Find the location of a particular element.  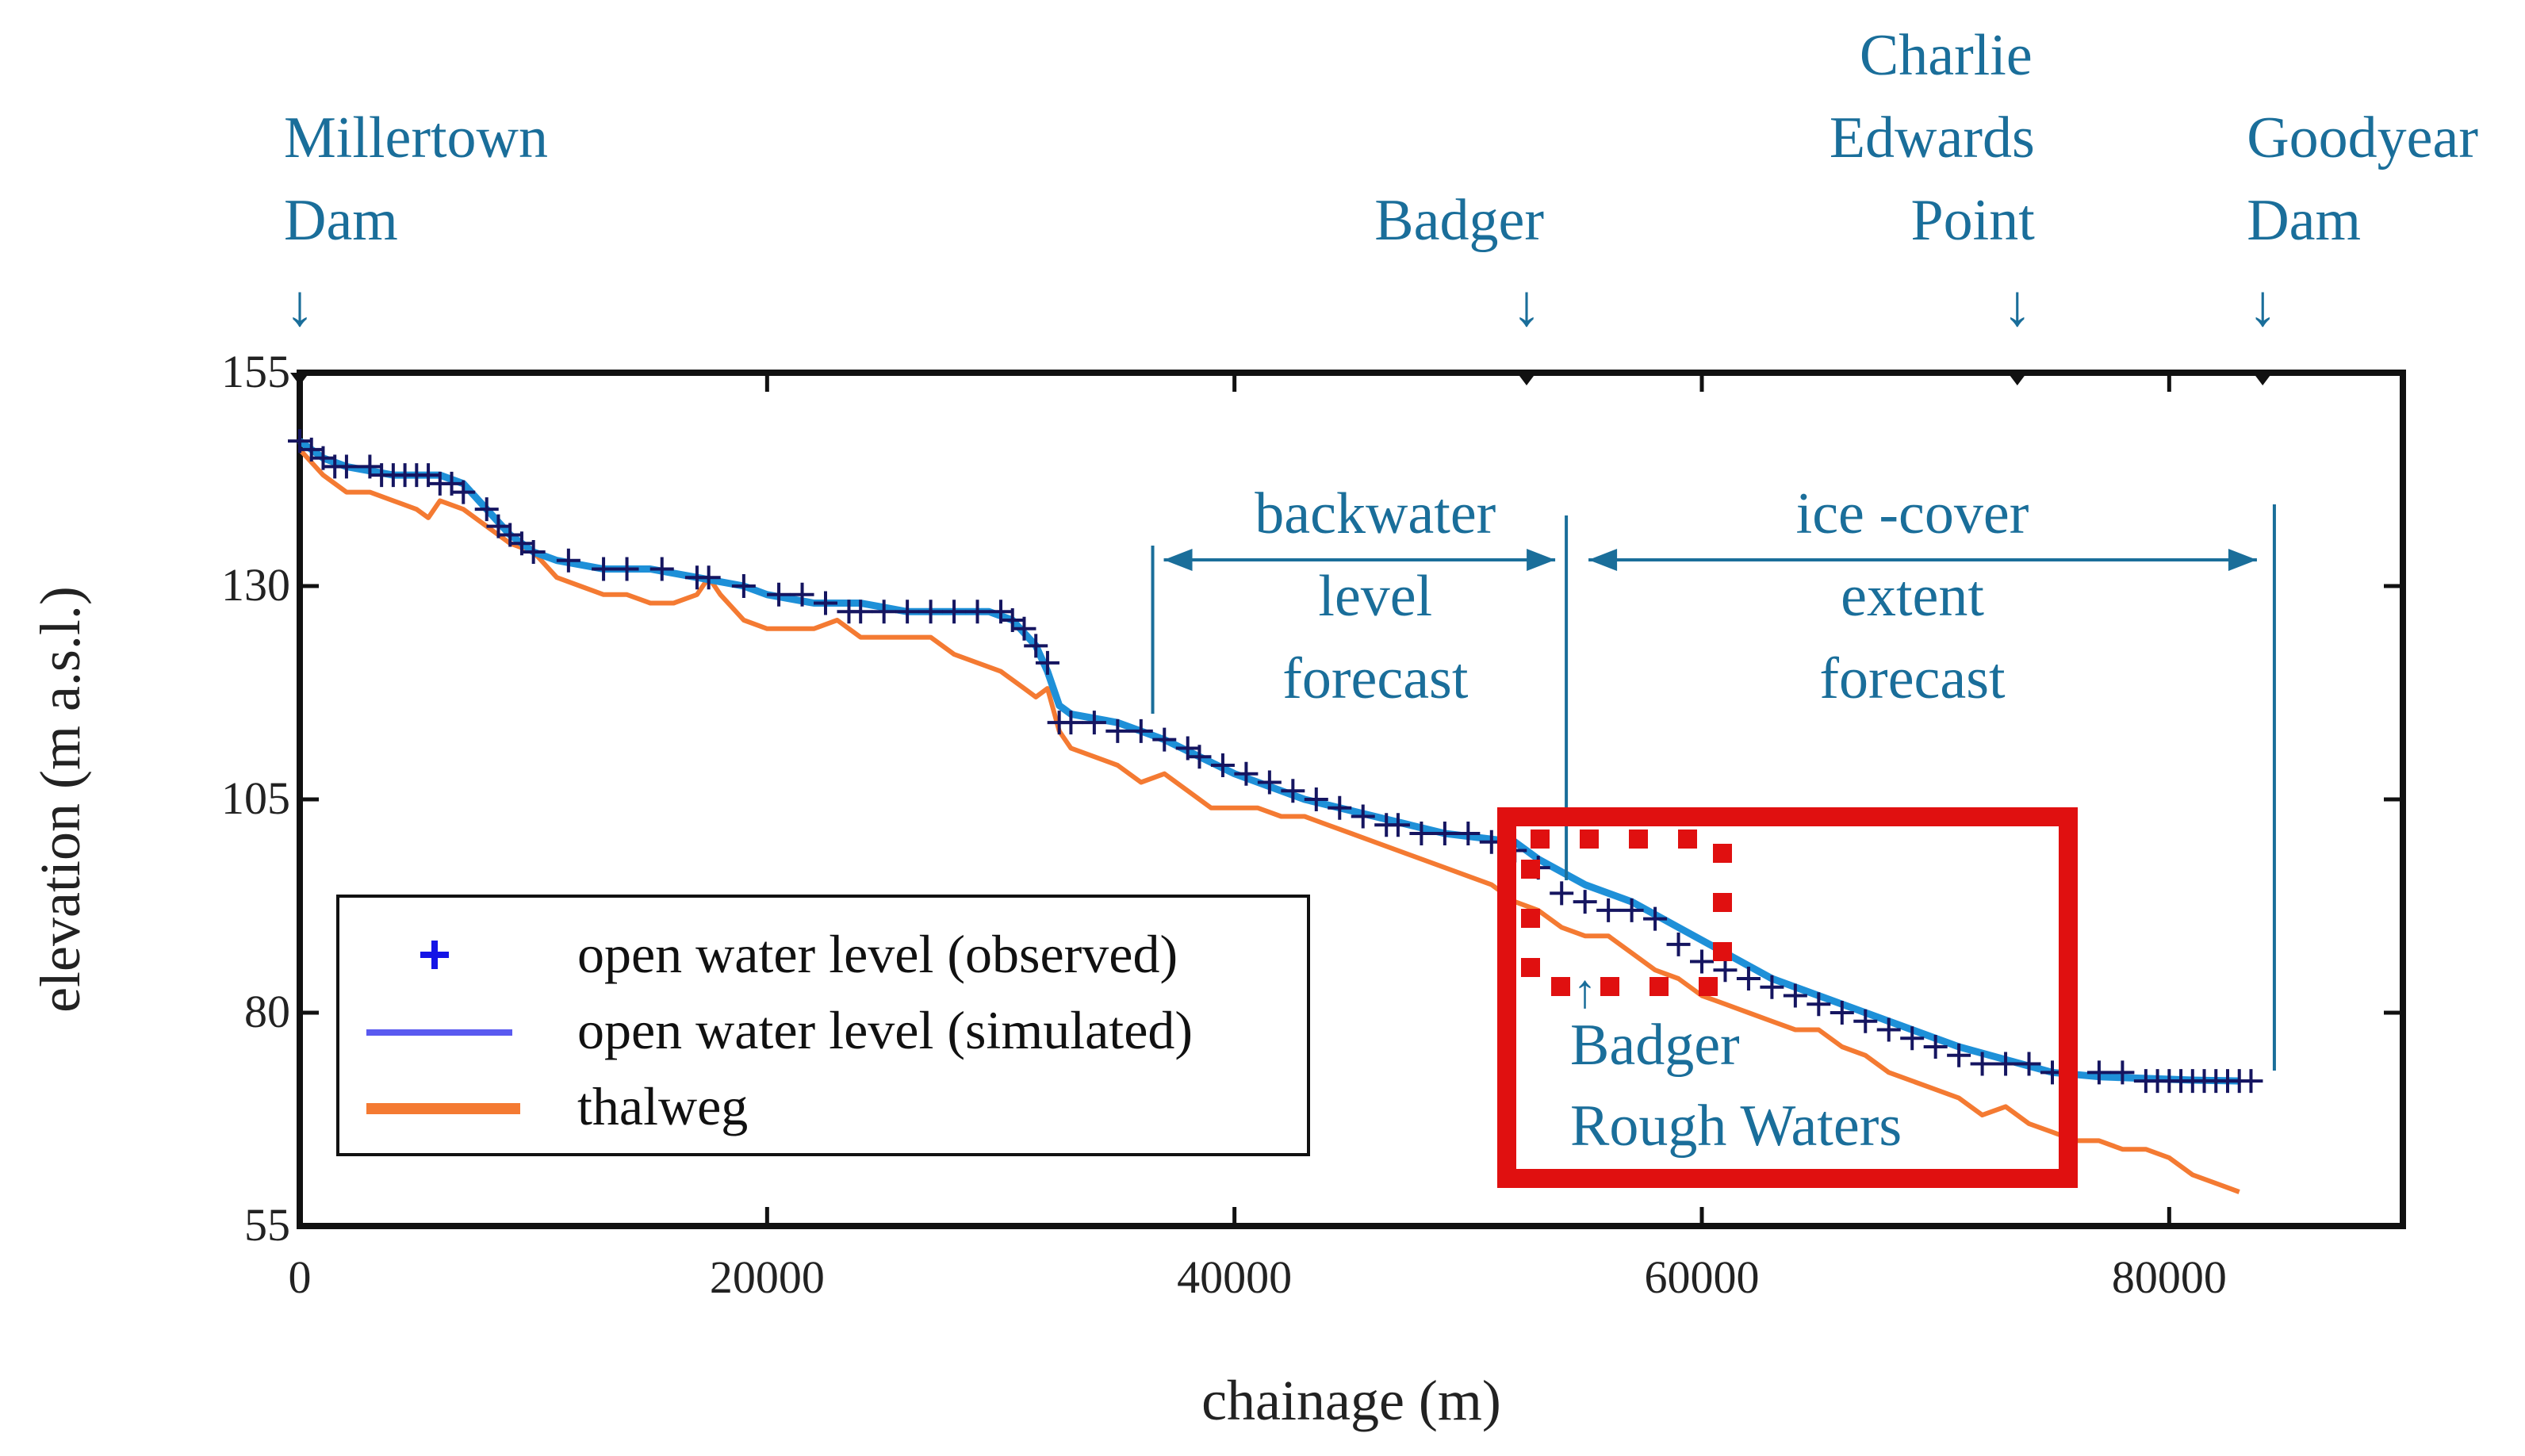

top-location-label: Badger is located at coordinates (1459, 220).